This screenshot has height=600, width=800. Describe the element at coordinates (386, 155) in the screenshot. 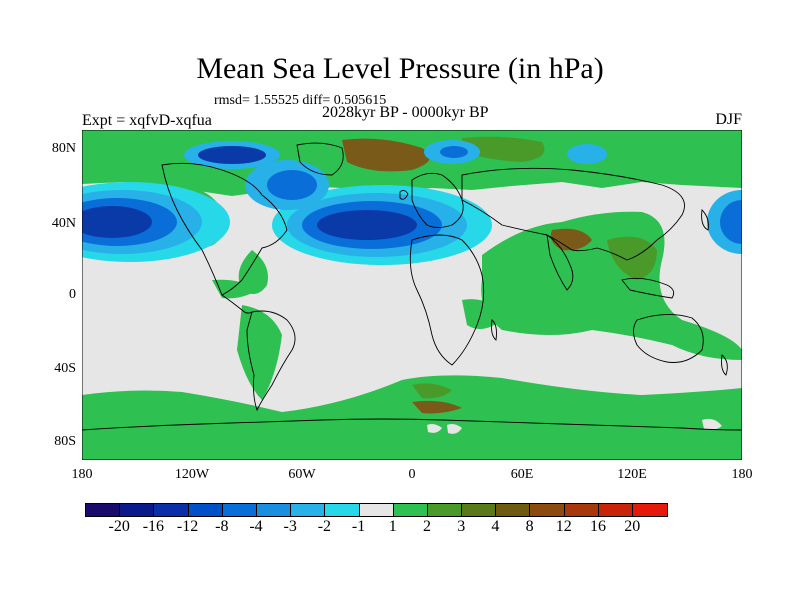

I see `arctic-brown-patch` at that location.